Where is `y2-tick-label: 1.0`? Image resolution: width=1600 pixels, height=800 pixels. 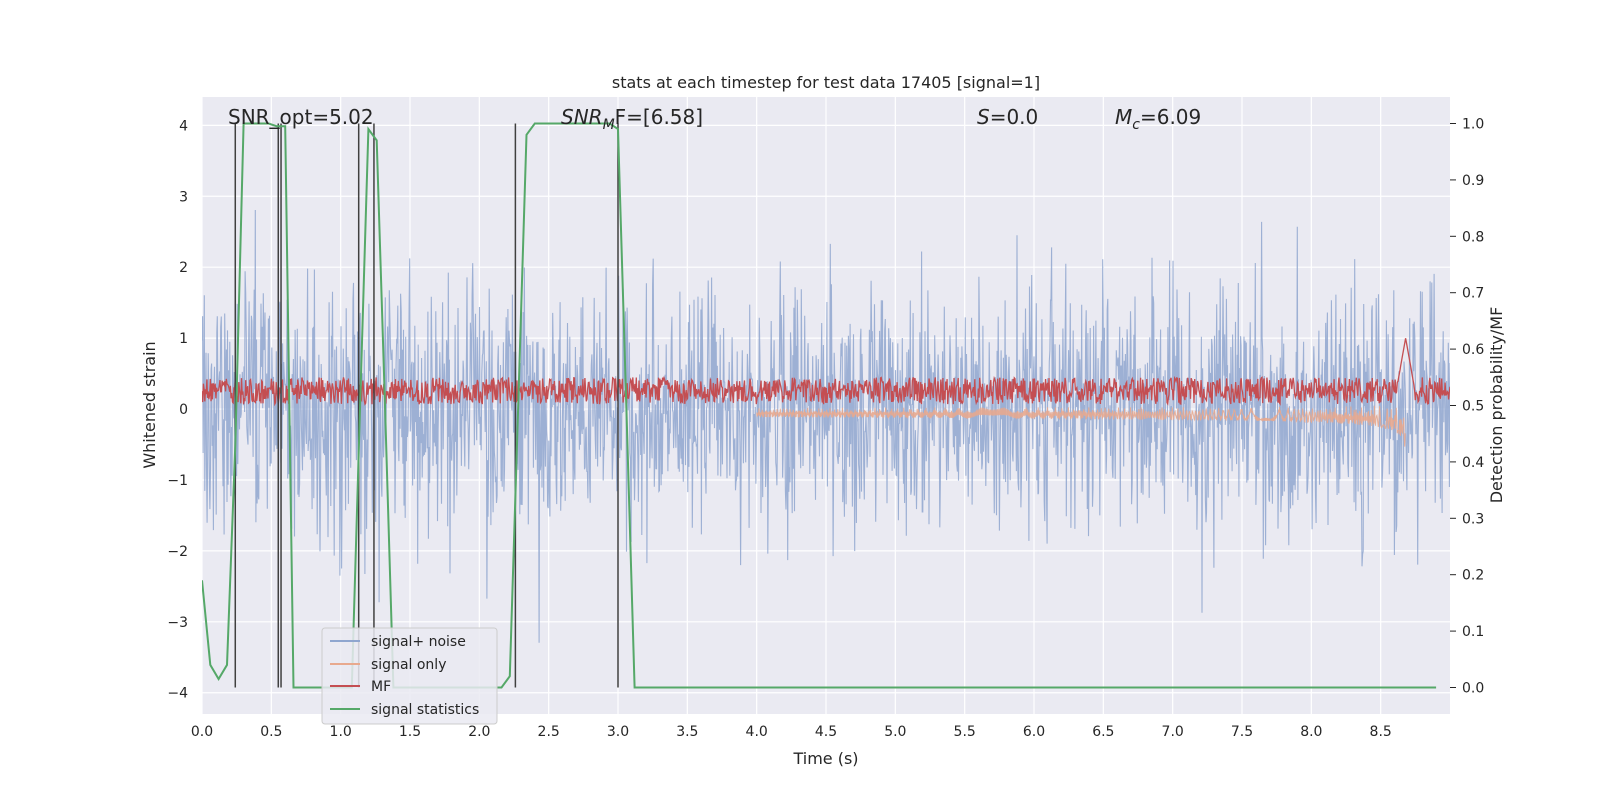 y2-tick-label: 1.0 is located at coordinates (1473, 125).